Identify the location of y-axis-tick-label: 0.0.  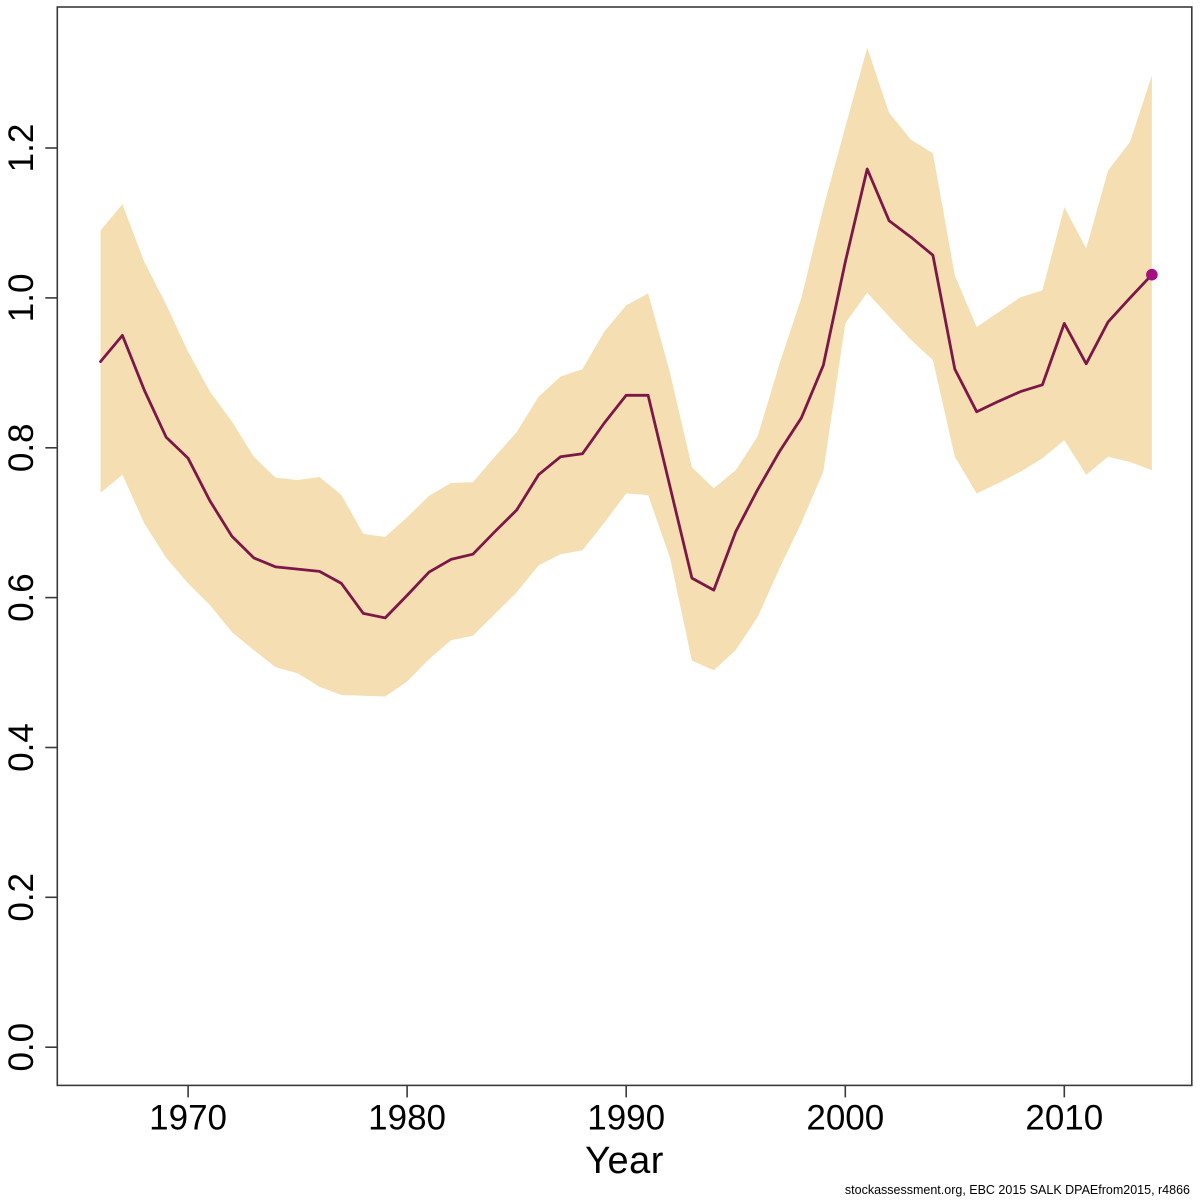
(21, 1047).